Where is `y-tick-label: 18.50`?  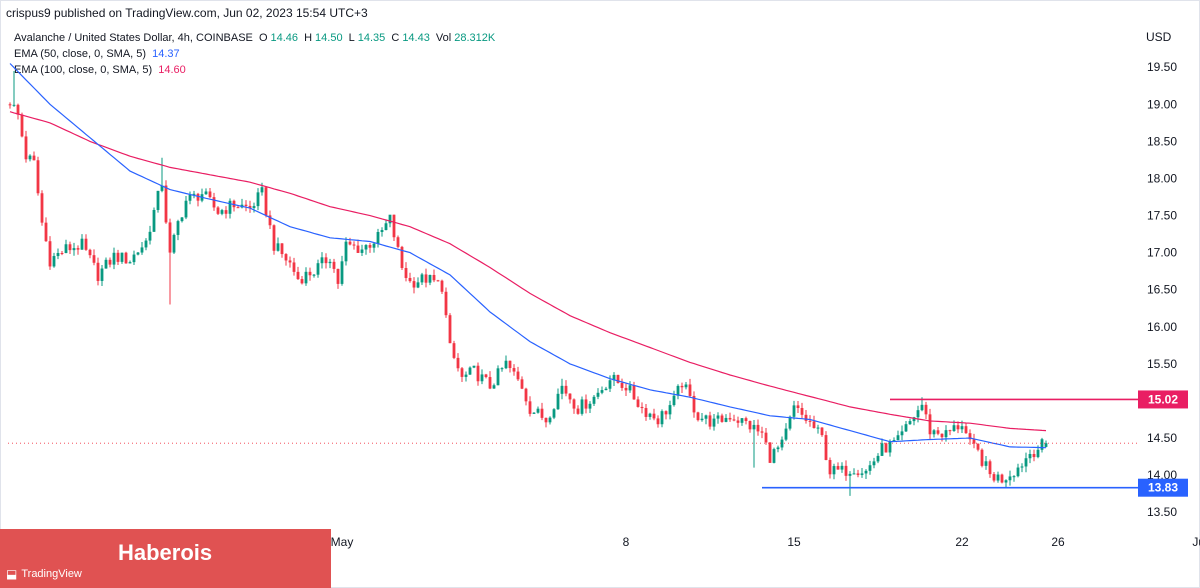 y-tick-label: 18.50 is located at coordinates (1162, 141).